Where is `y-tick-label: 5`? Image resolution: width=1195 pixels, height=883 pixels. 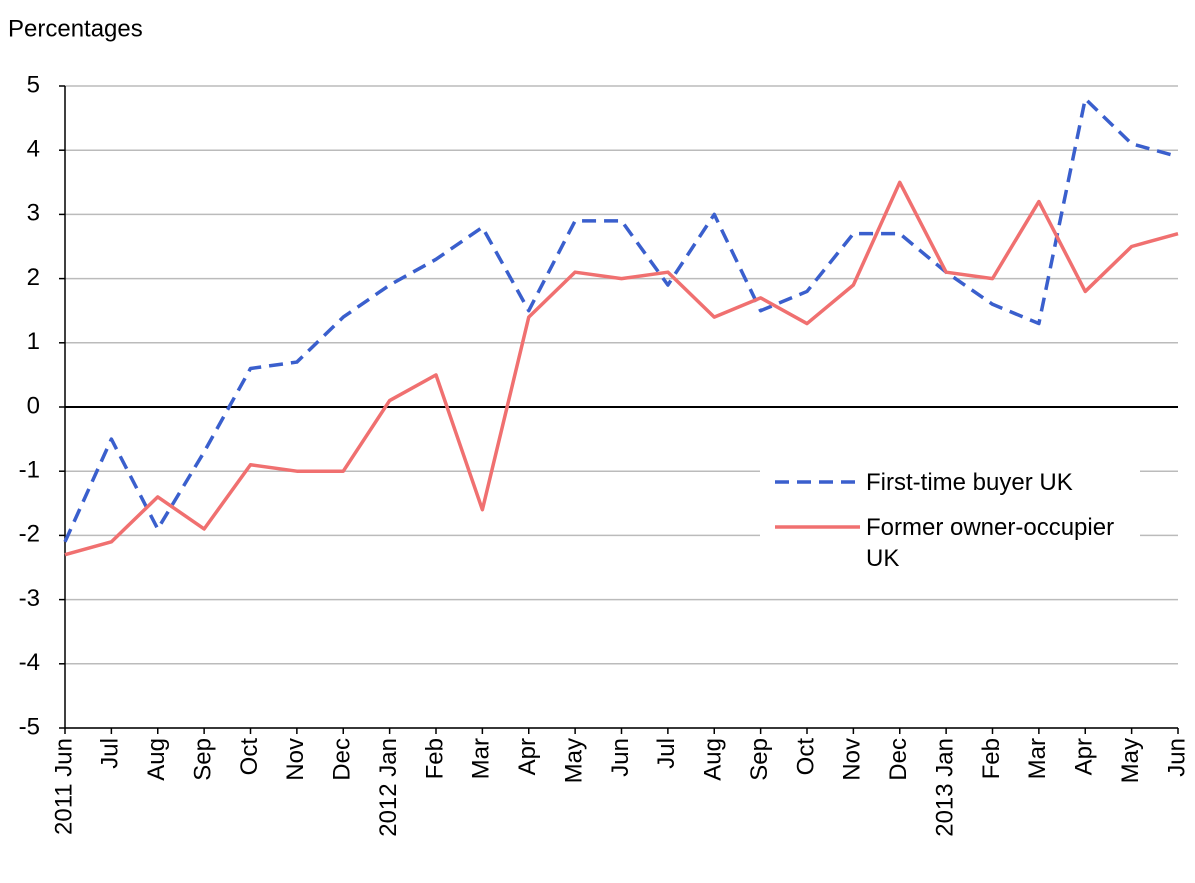
y-tick-label: 5 is located at coordinates (33, 84).